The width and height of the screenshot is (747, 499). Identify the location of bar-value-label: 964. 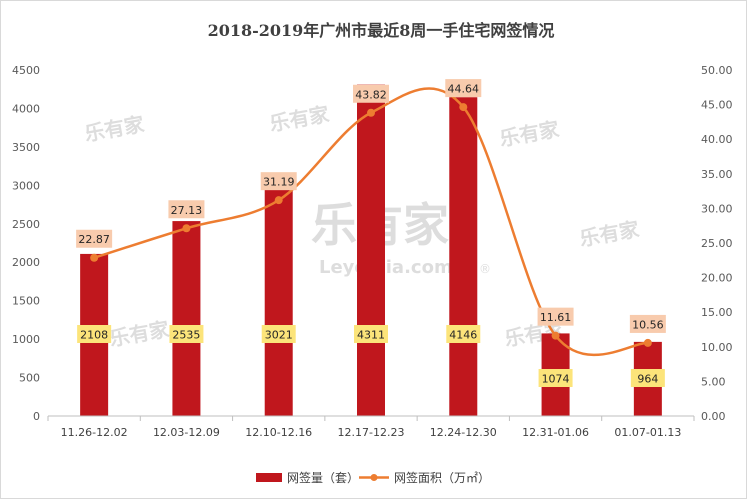
(647, 378).